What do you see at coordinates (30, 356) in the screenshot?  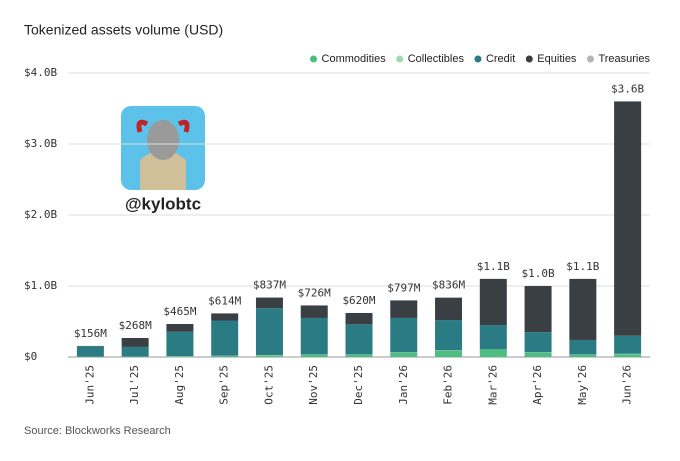 I see `y-tick-label: $0` at bounding box center [30, 356].